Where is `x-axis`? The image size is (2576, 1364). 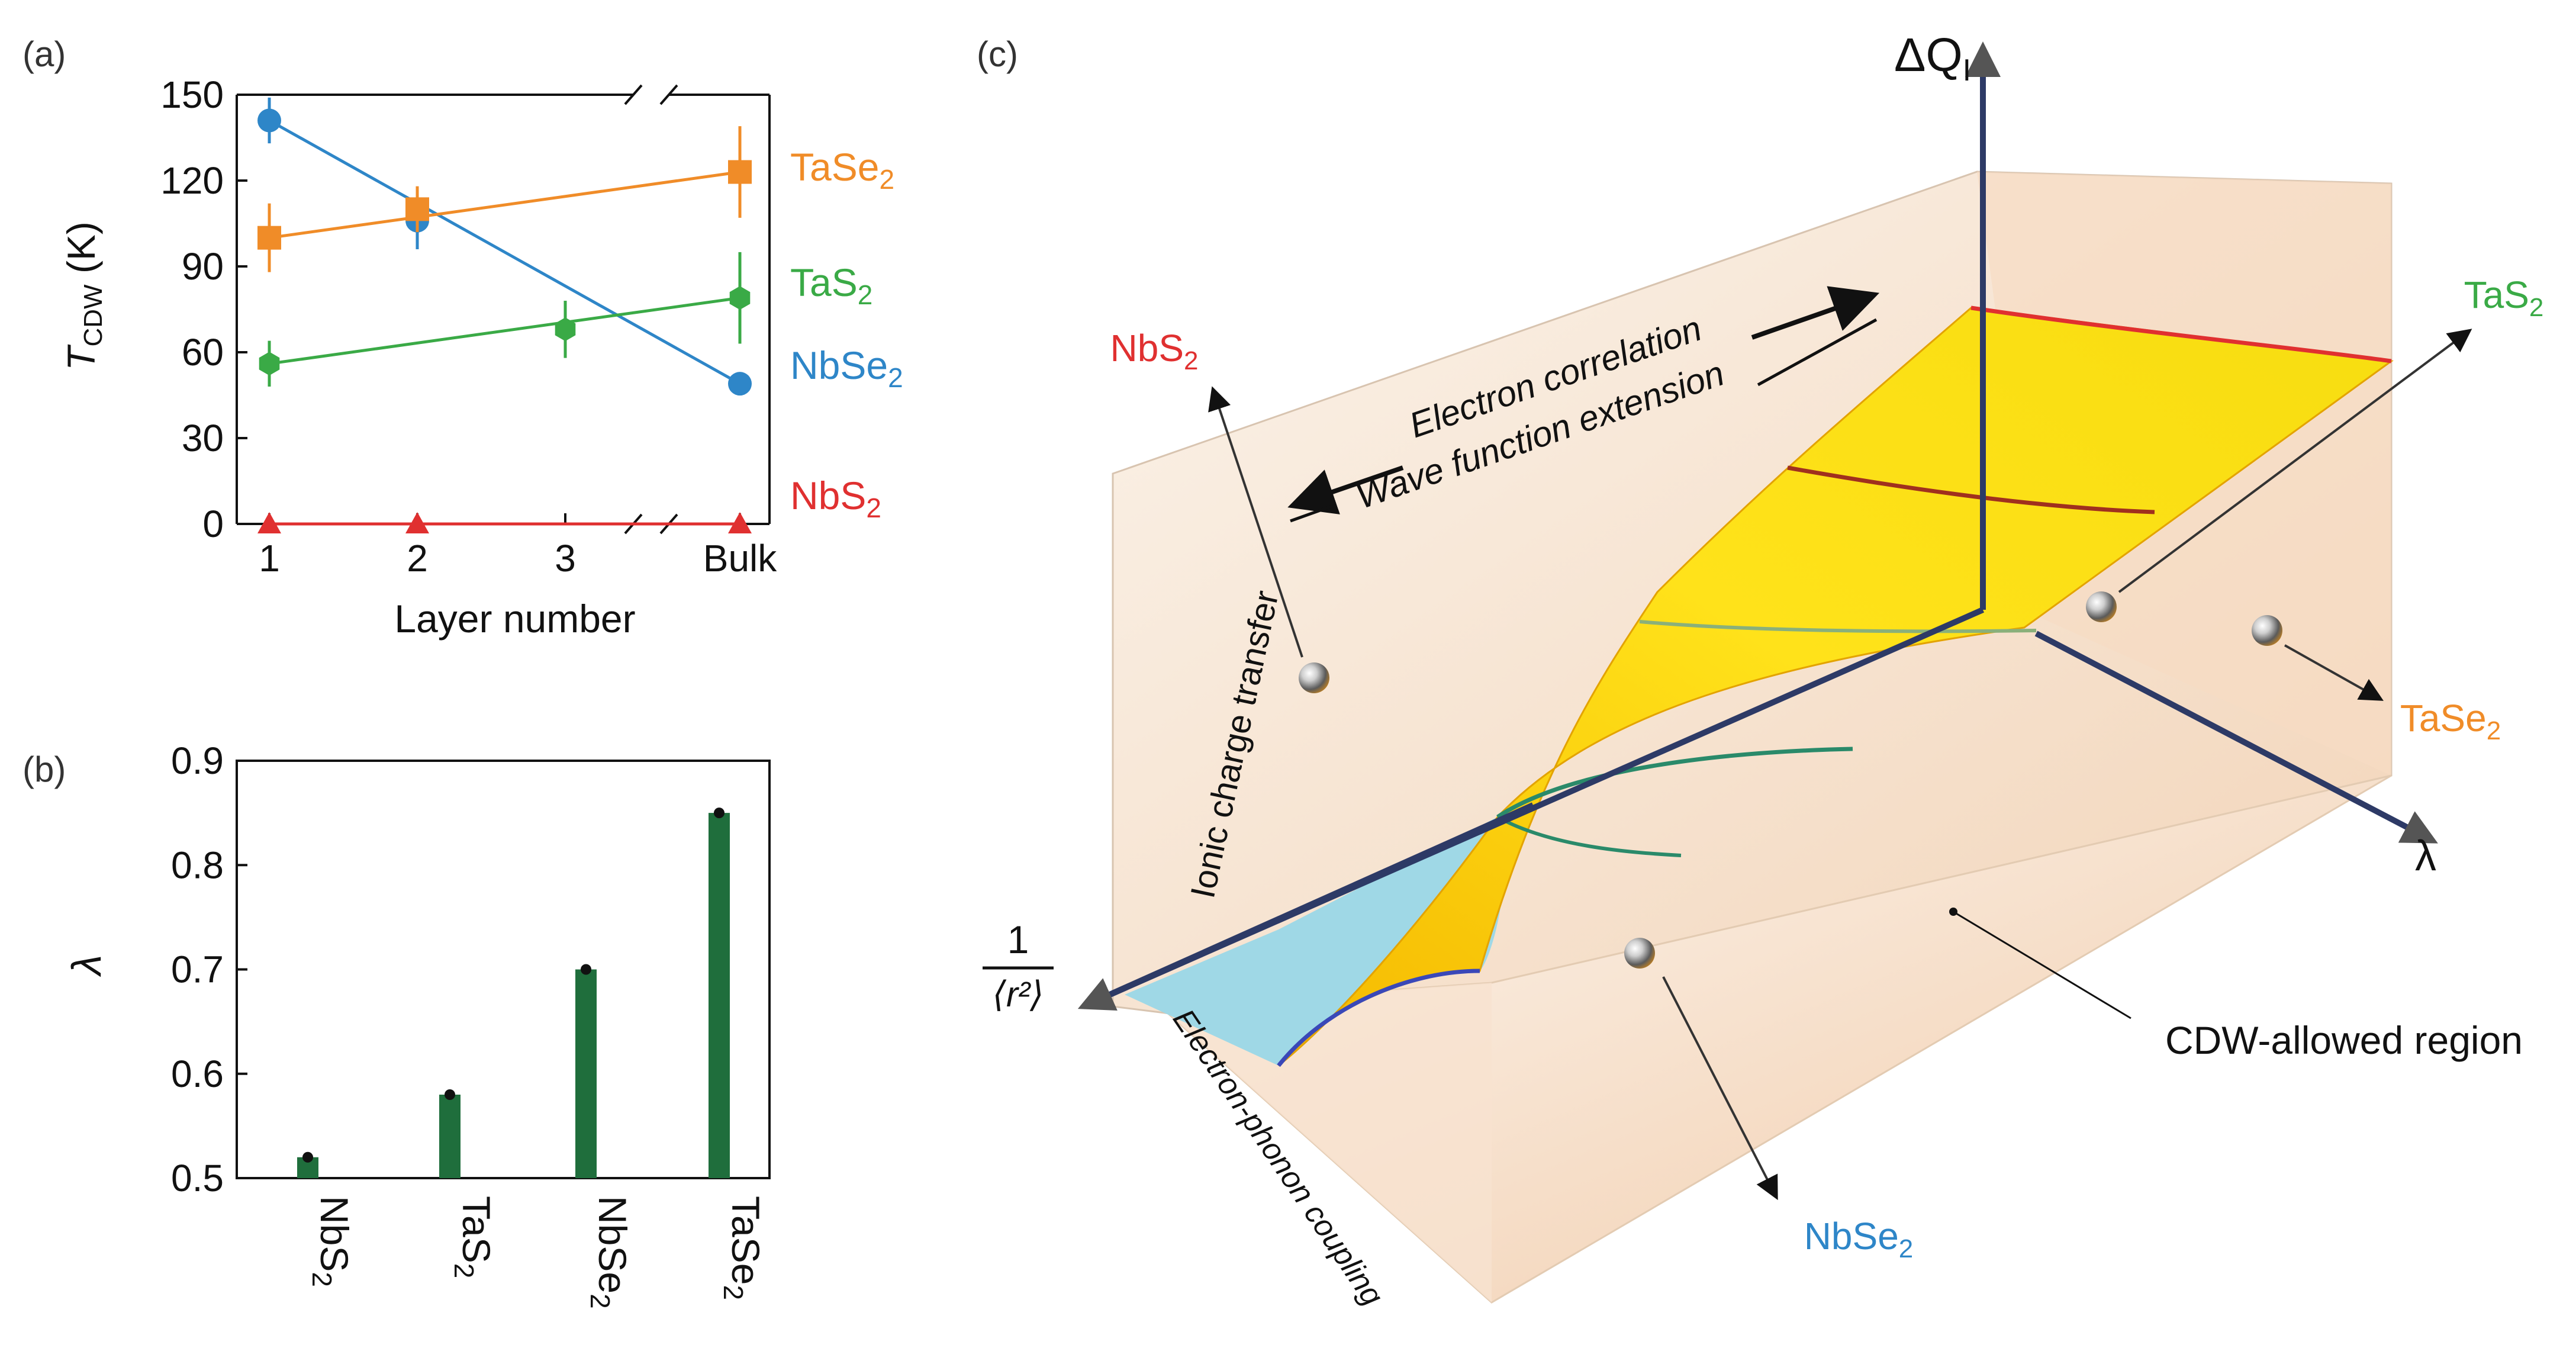 x-axis is located at coordinates (2236, 737).